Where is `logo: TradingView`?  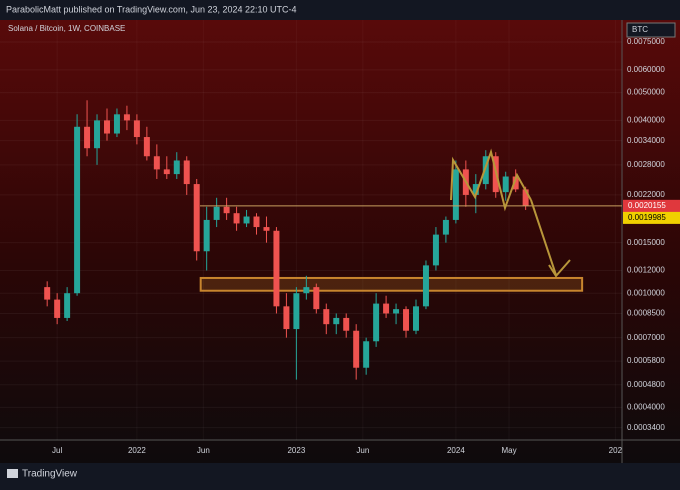
logo: TradingView is located at coordinates (42, 474).